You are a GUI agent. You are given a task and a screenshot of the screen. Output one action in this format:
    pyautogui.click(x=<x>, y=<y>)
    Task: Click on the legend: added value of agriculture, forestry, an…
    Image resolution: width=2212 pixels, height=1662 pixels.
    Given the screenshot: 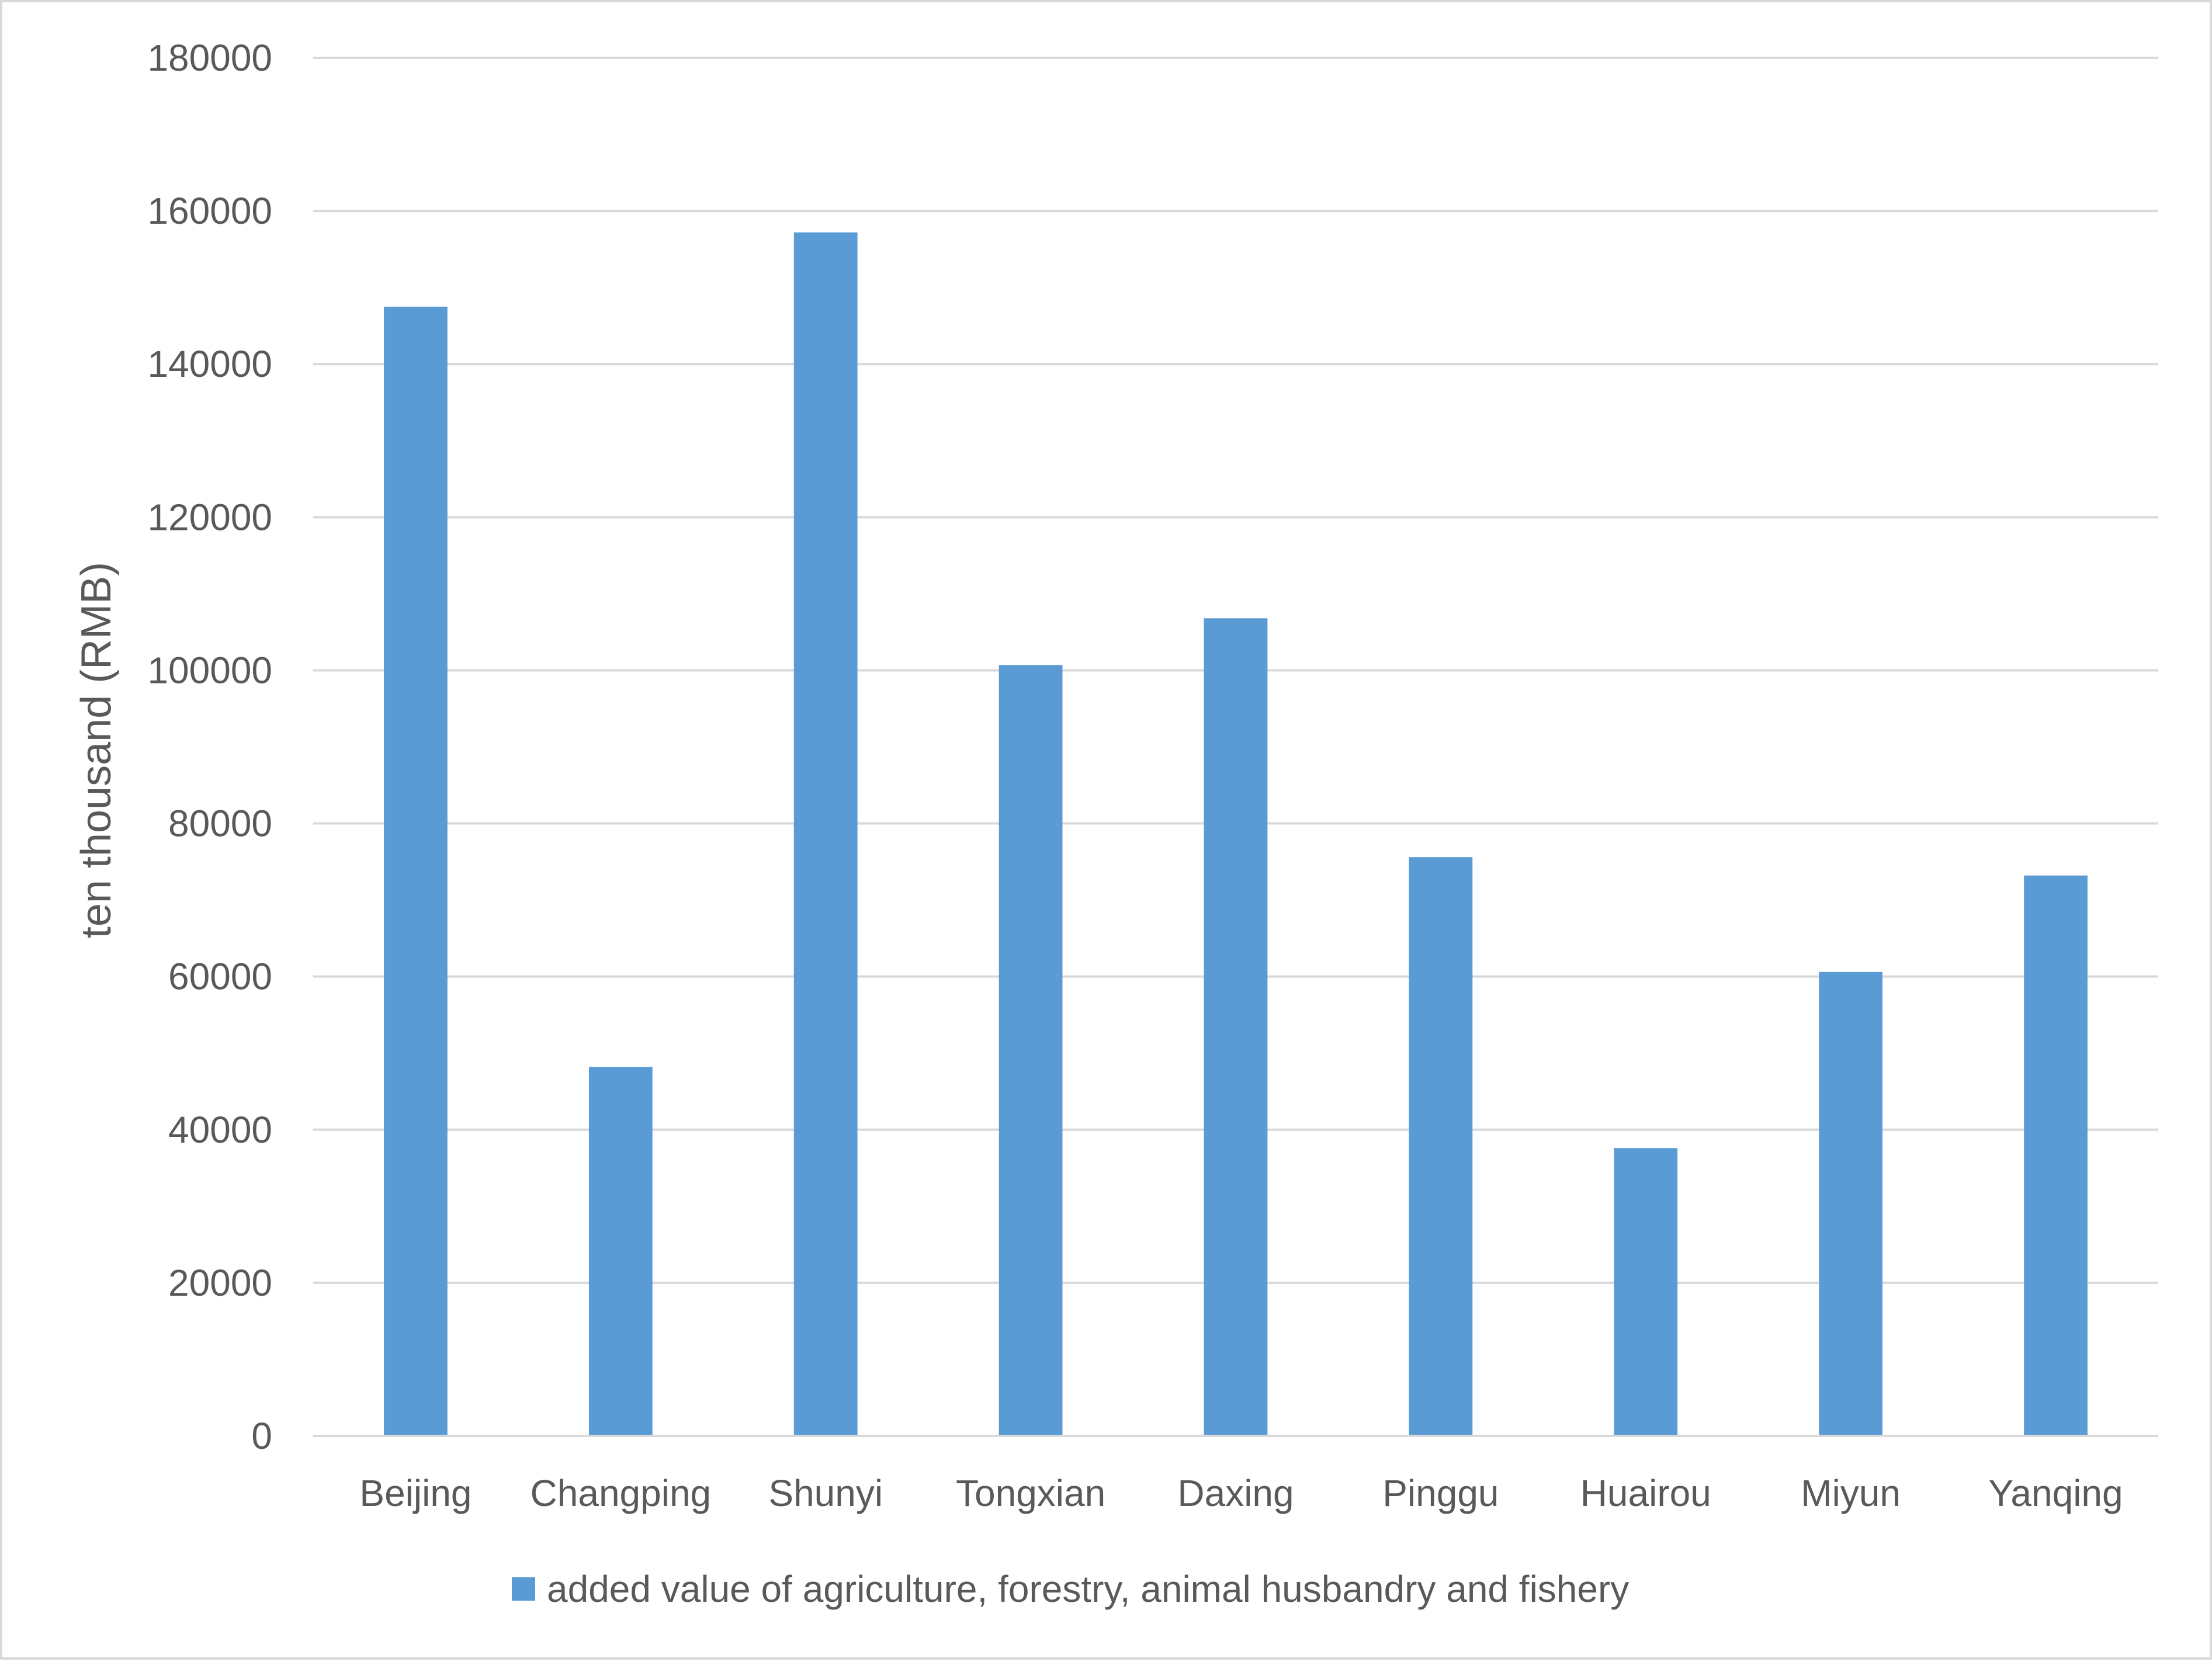 What is the action you would take?
    pyautogui.click(x=1070, y=1589)
    